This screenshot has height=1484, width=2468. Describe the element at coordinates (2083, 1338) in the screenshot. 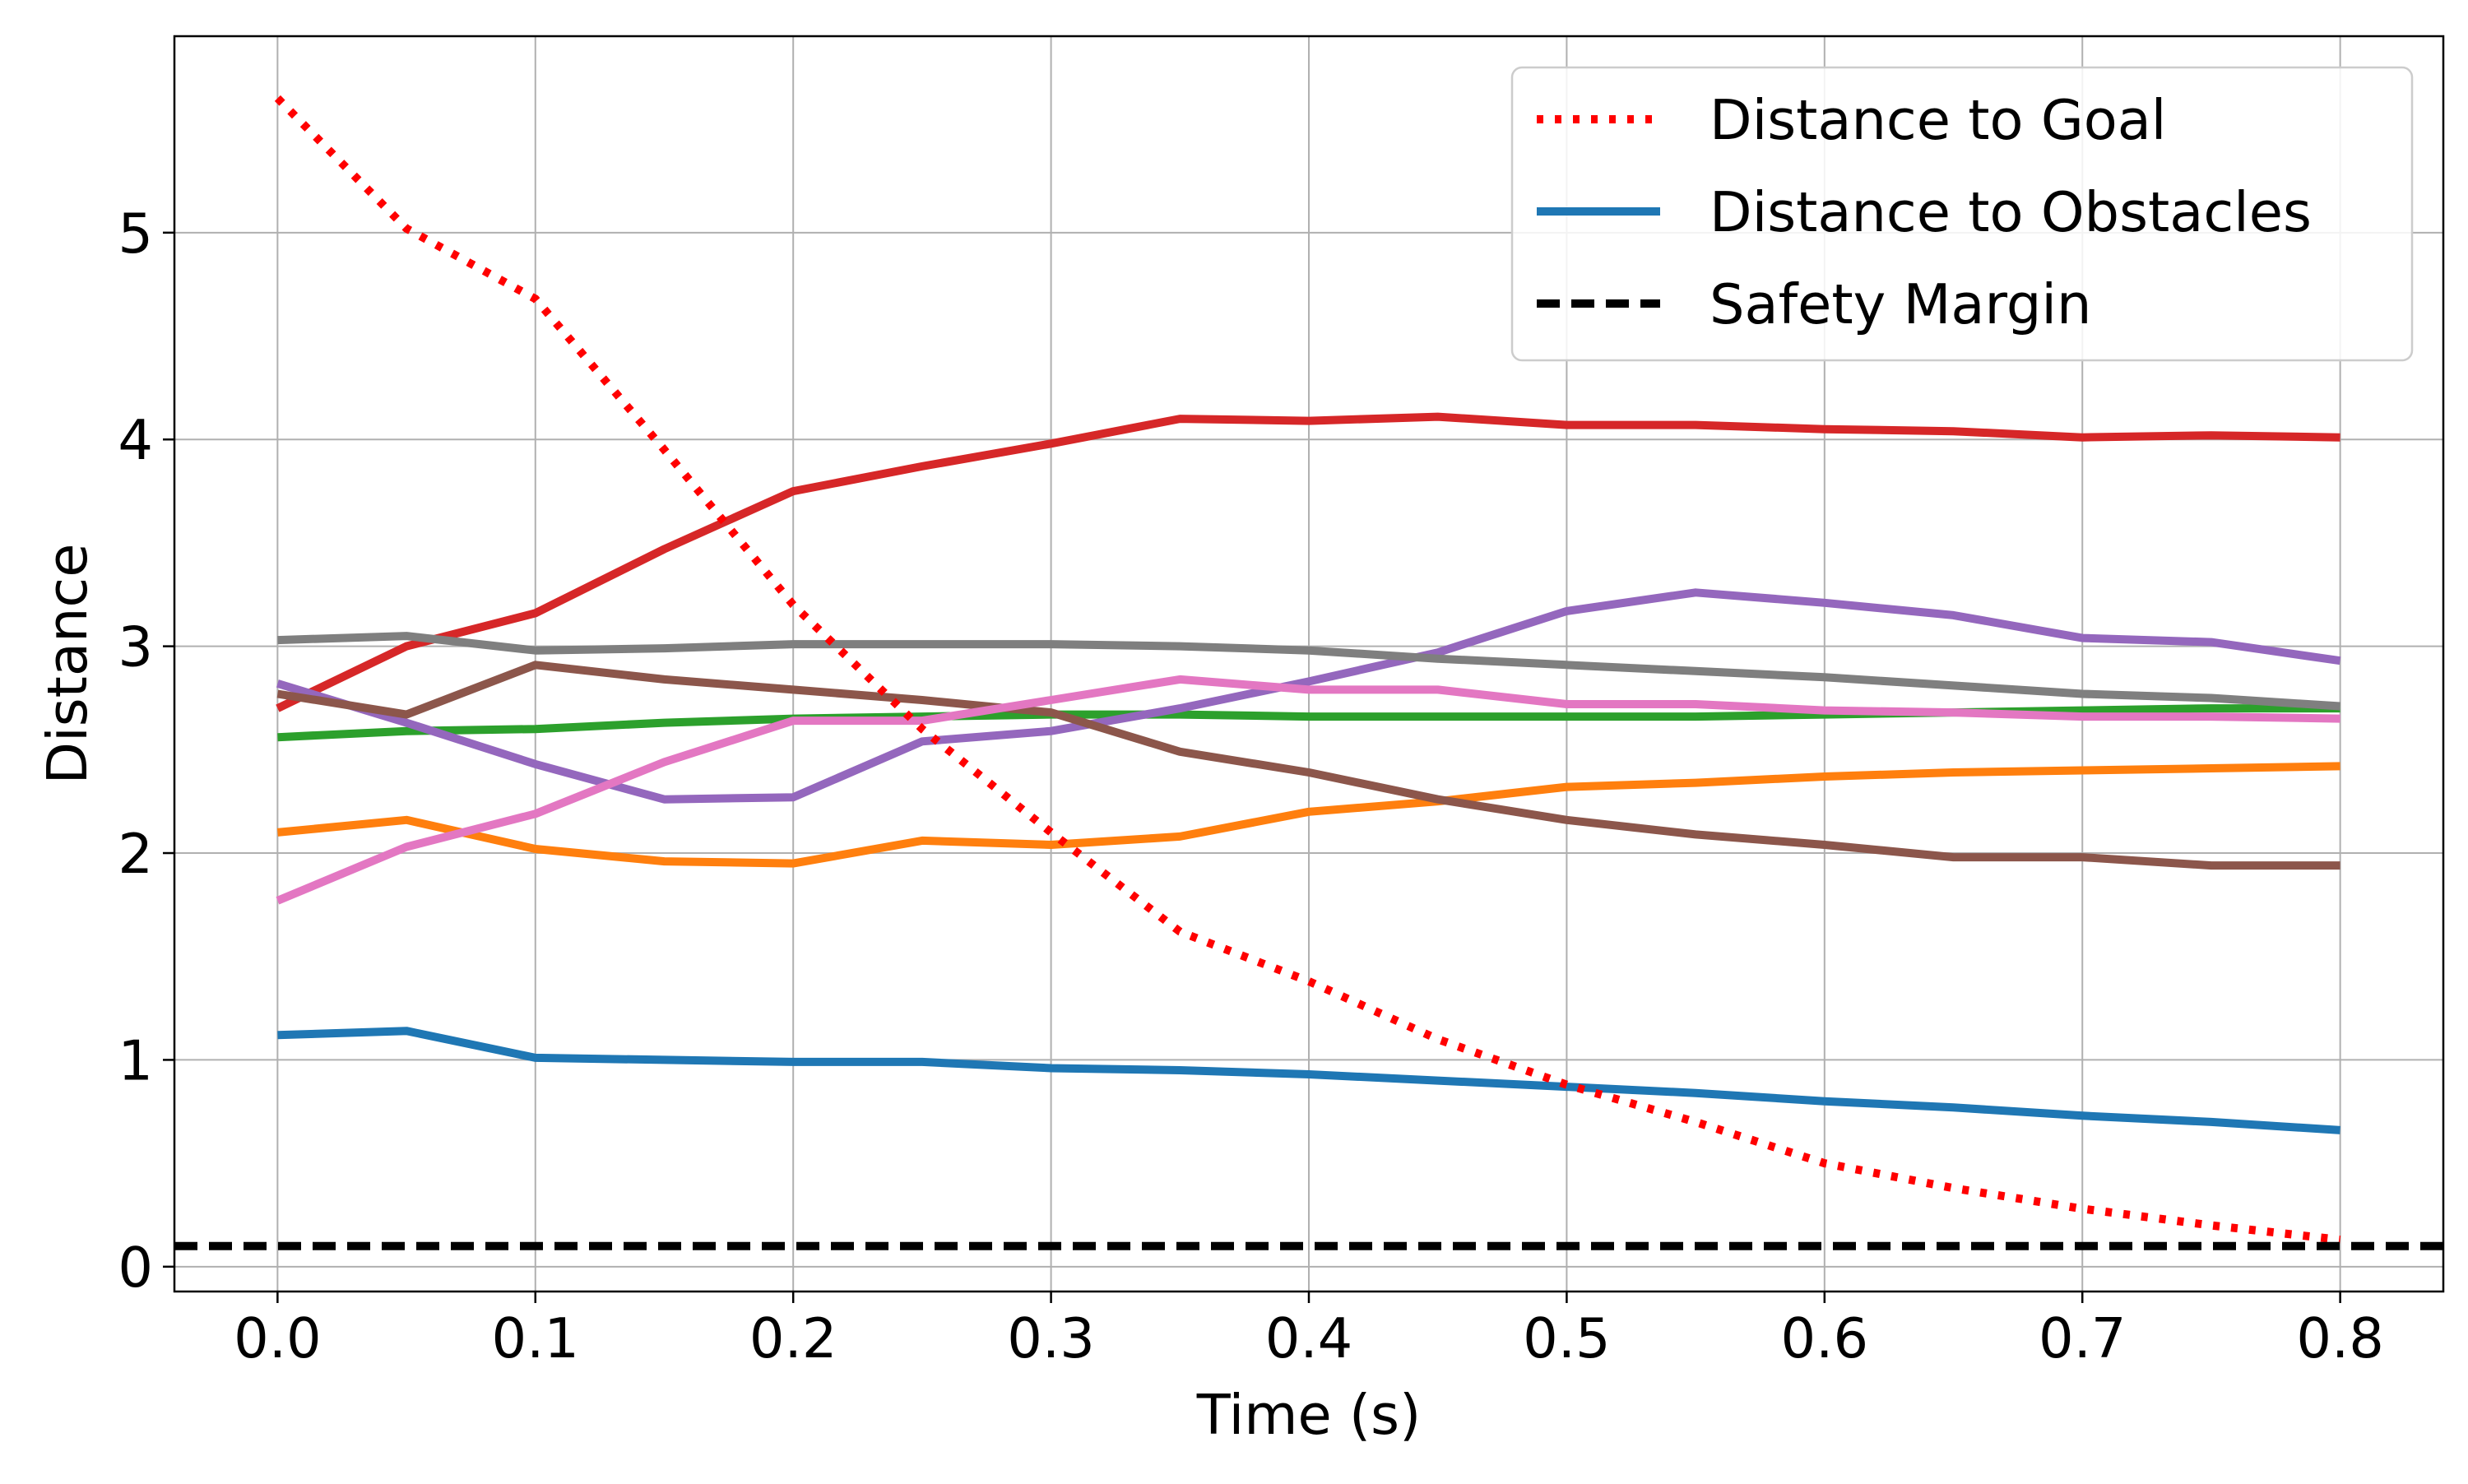

I see `x-tick-label-7: 0.7` at that location.